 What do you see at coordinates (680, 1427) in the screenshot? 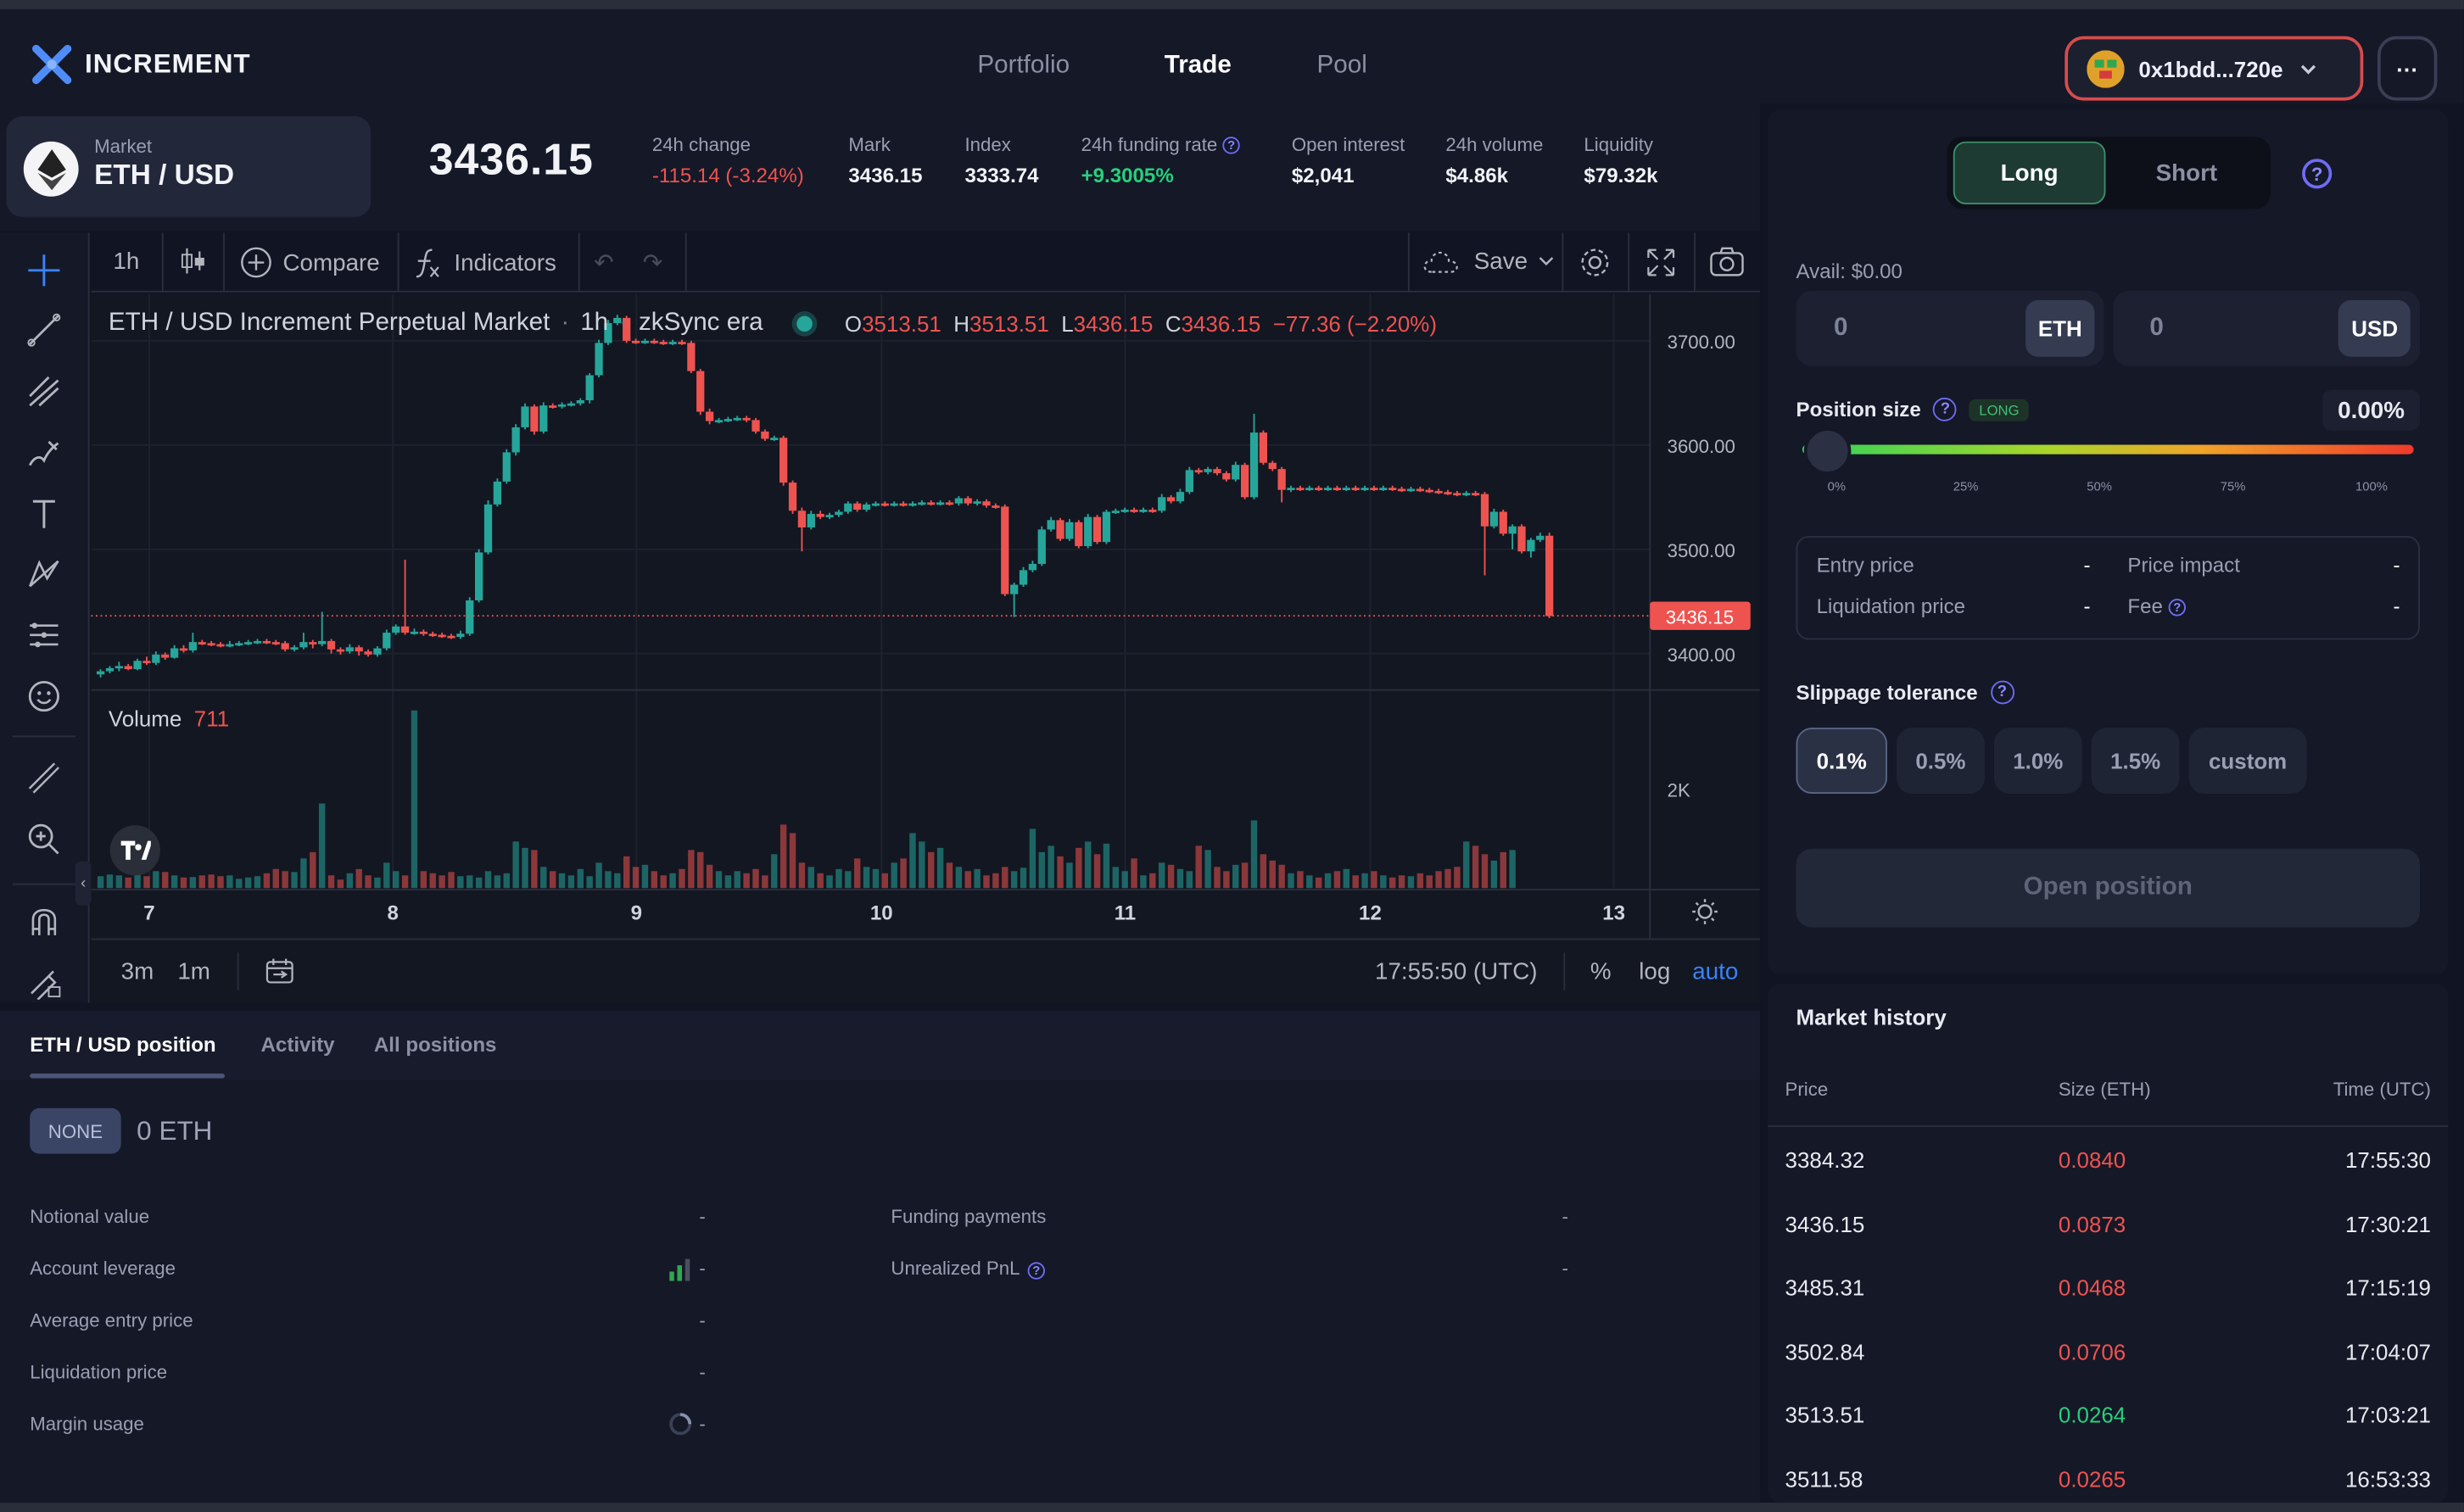
I see `margin-usage-ring-icon` at bounding box center [680, 1427].